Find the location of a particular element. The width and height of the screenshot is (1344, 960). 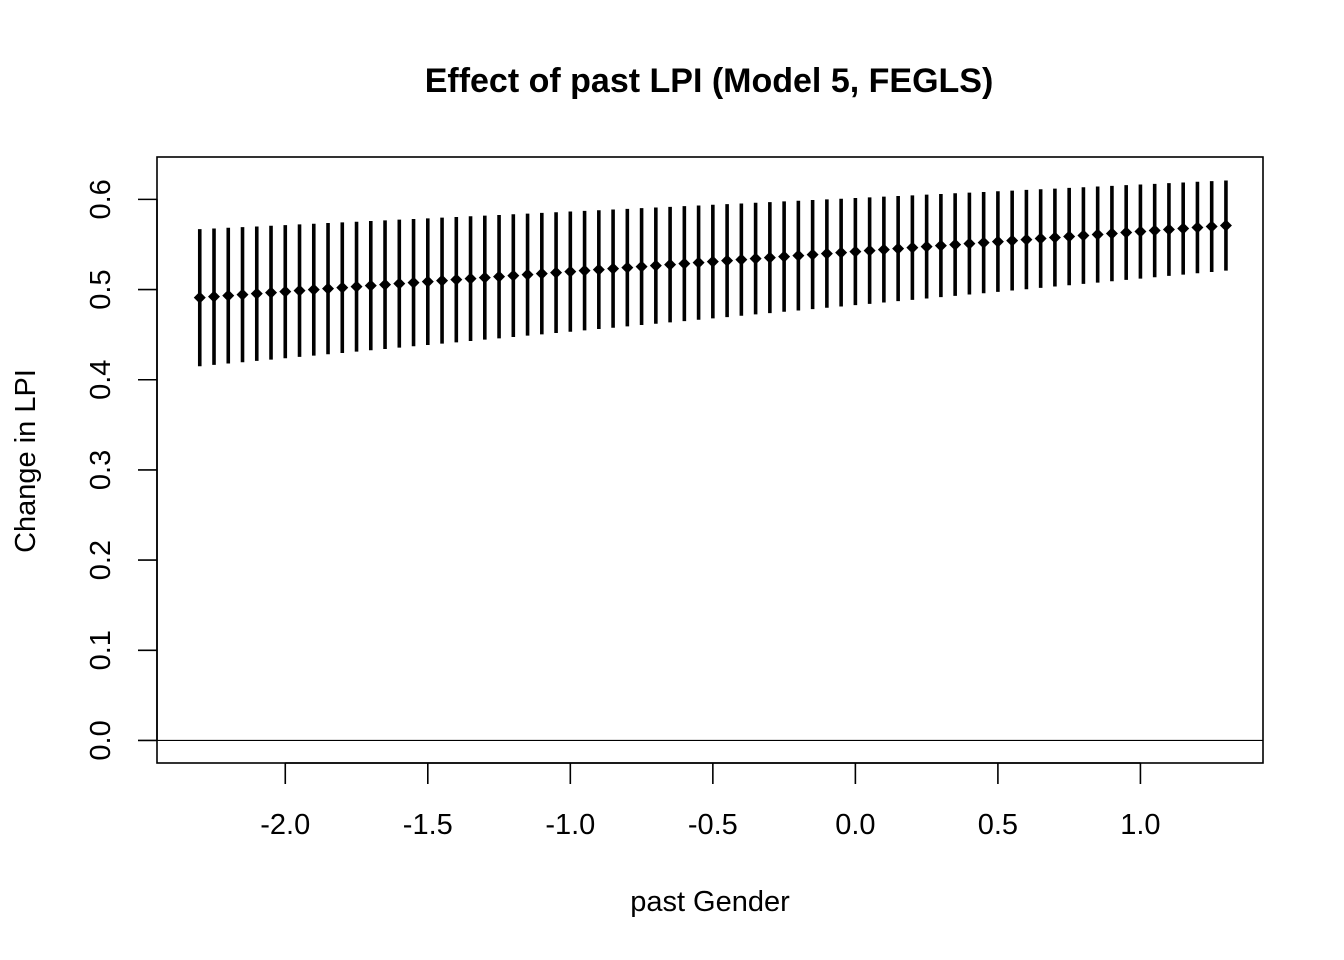

x-tick-label: 0.5 is located at coordinates (998, 825).